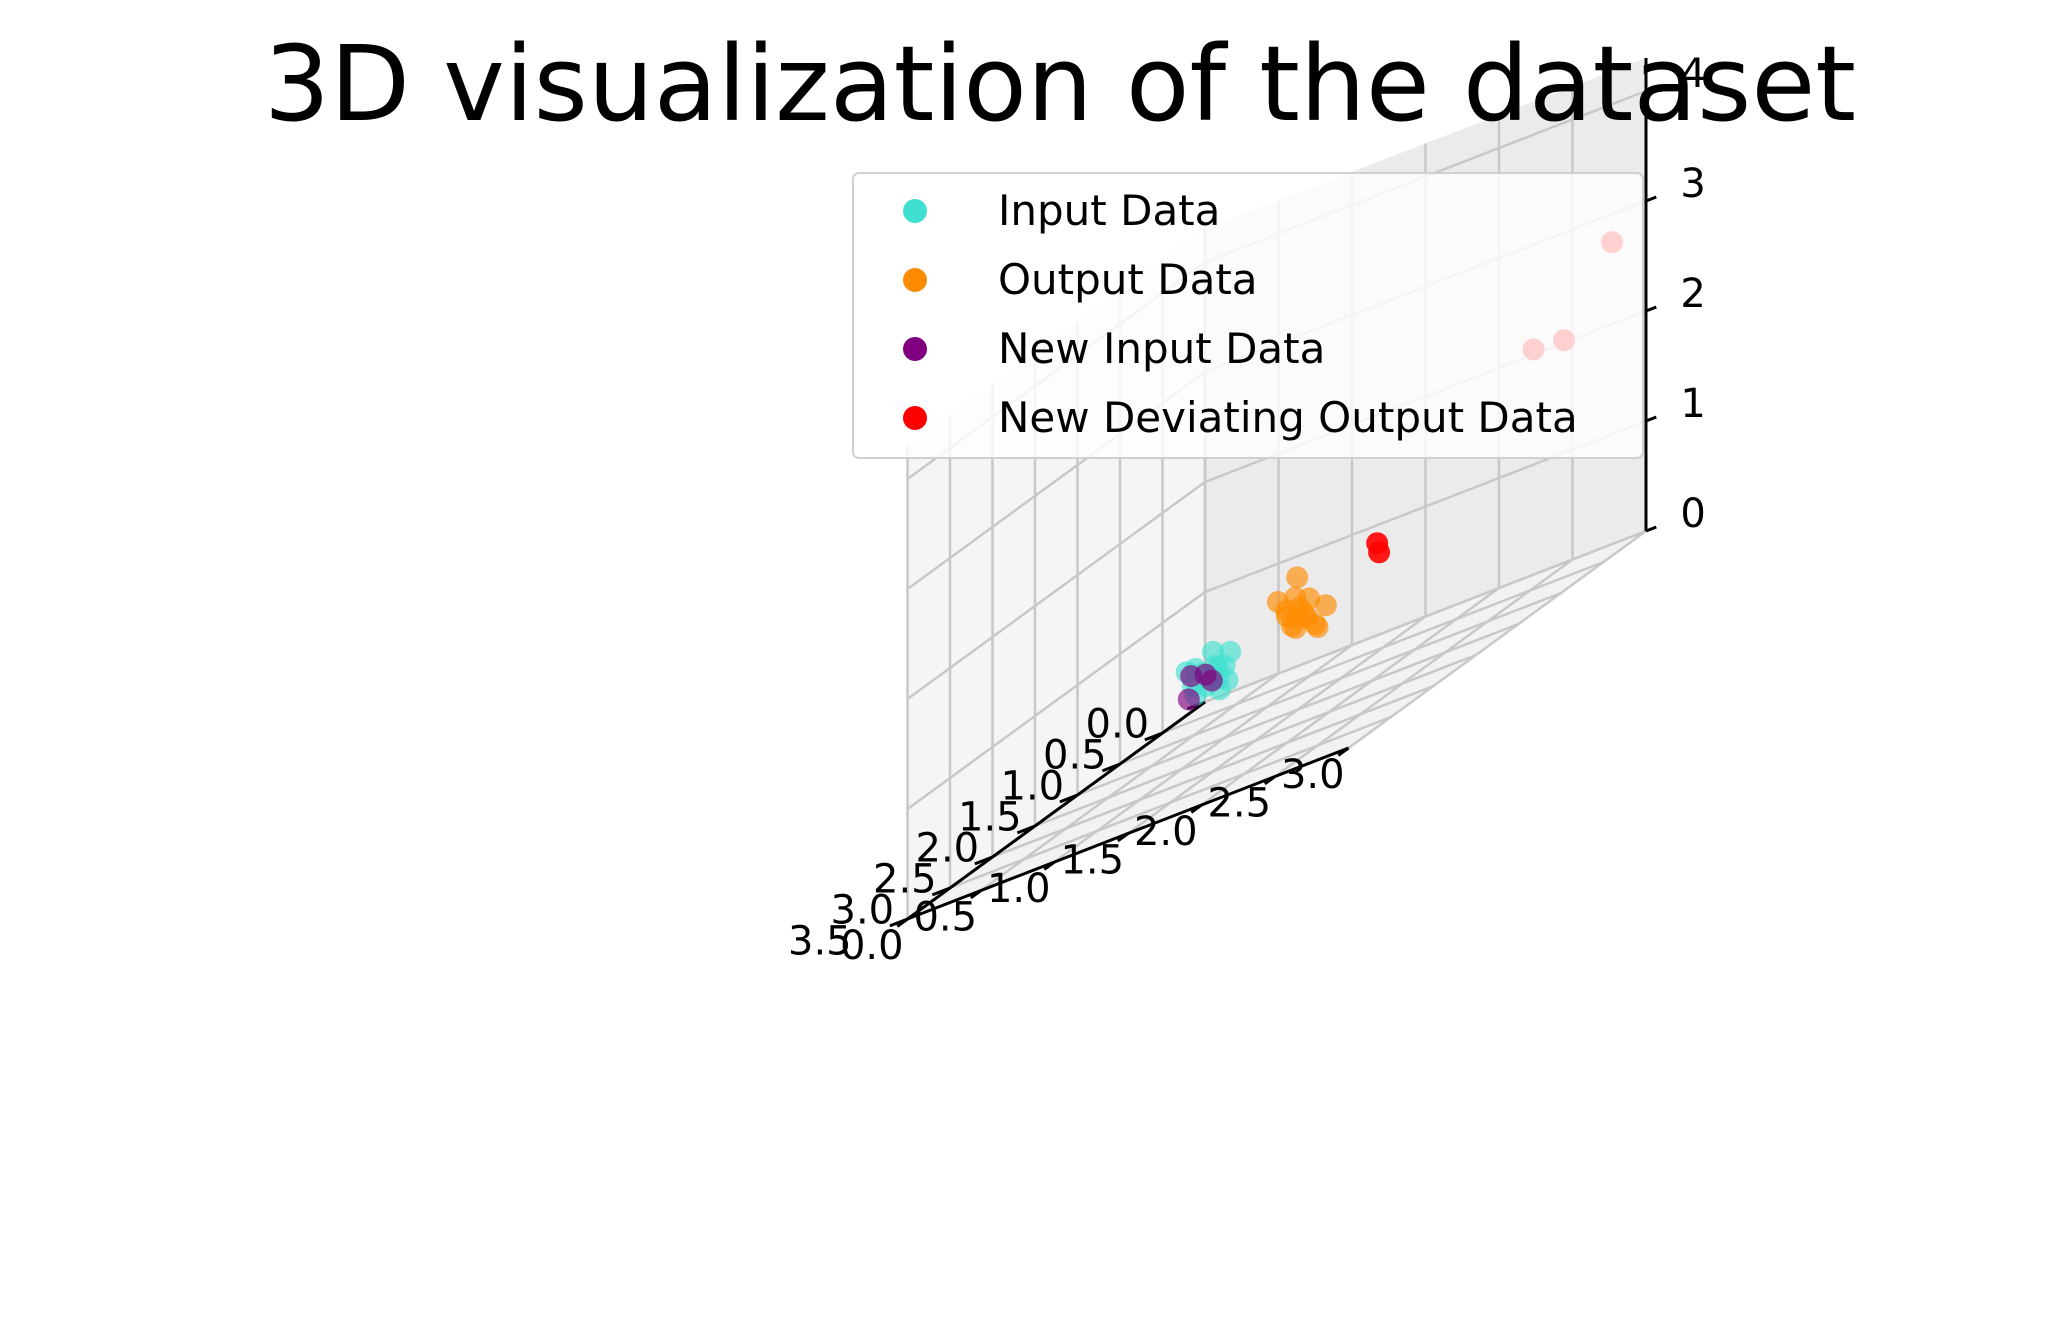  What do you see at coordinates (863, 911) in the screenshot?
I see `x-tick-label: 3.0` at bounding box center [863, 911].